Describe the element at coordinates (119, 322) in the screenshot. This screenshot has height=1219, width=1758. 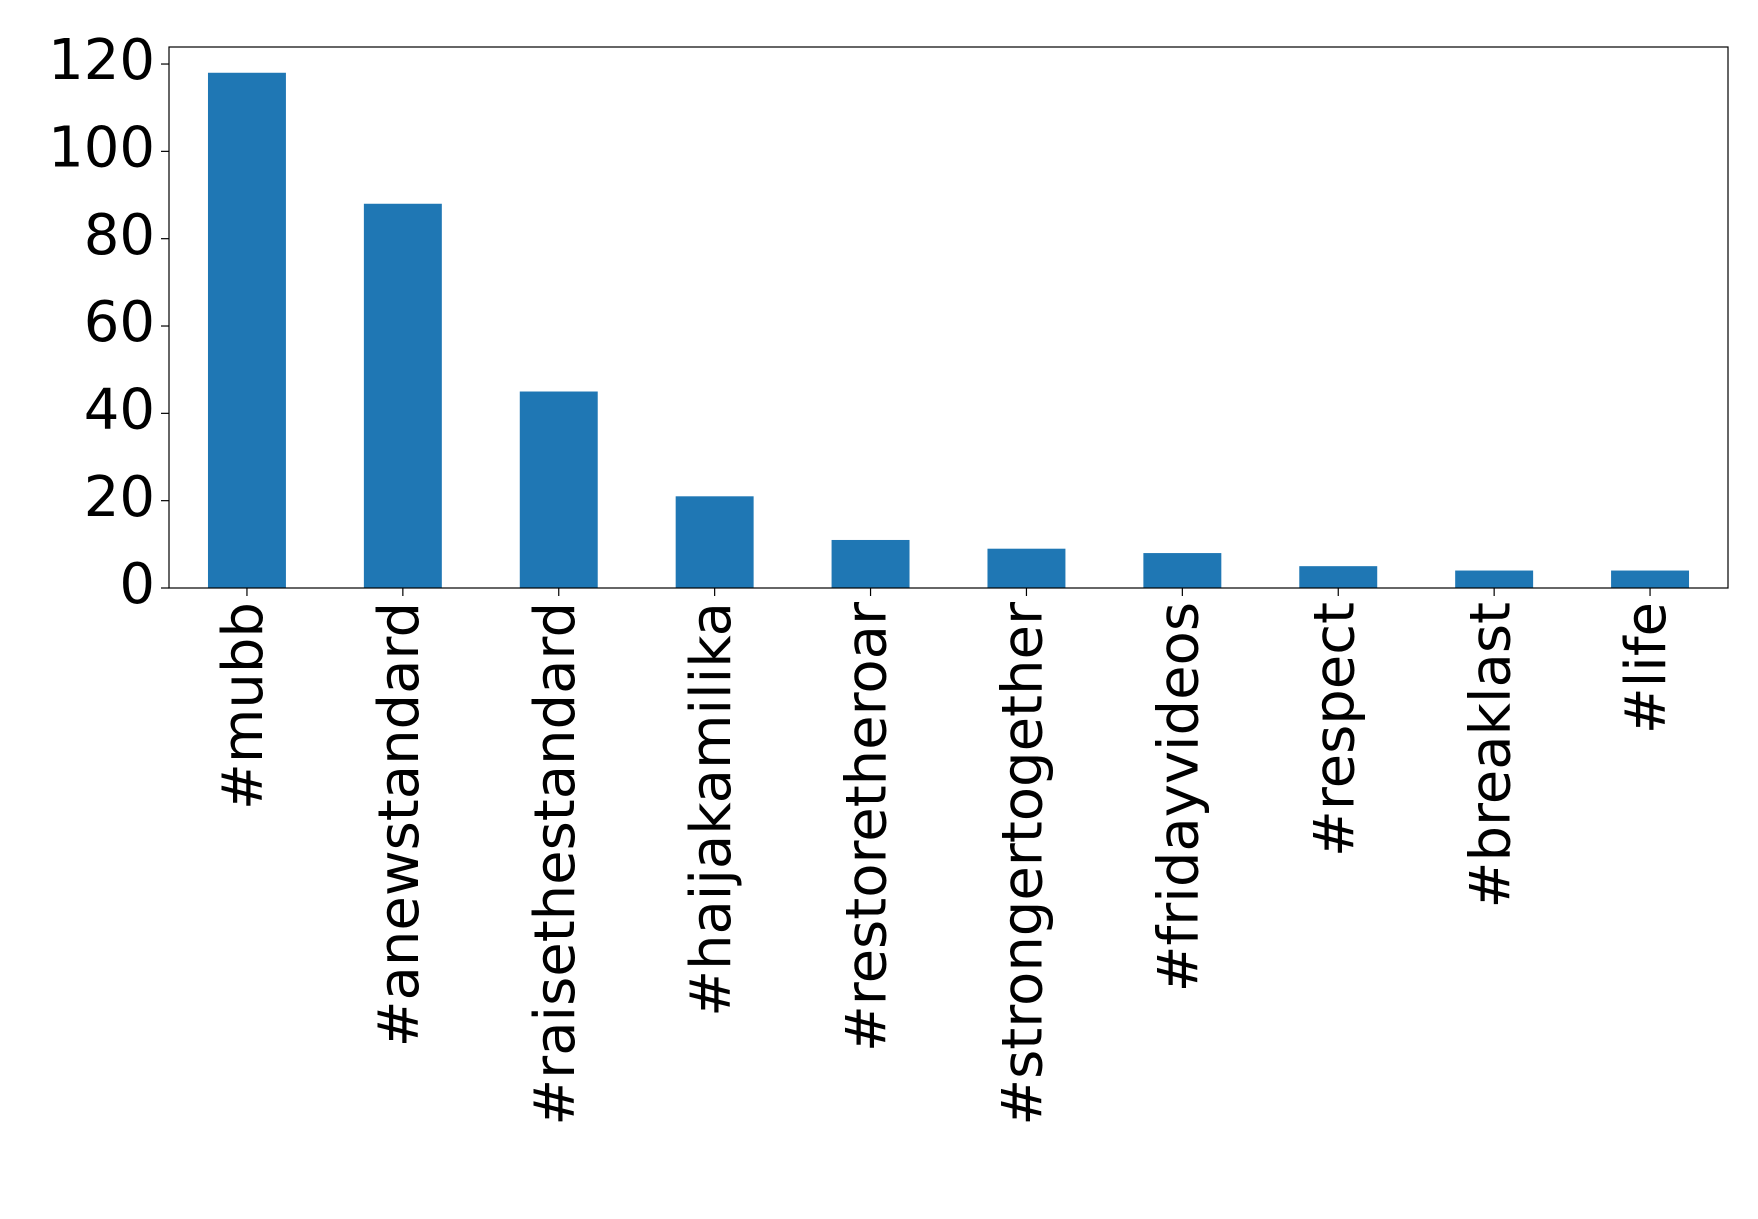
I see `y-tick-label: 60` at that location.